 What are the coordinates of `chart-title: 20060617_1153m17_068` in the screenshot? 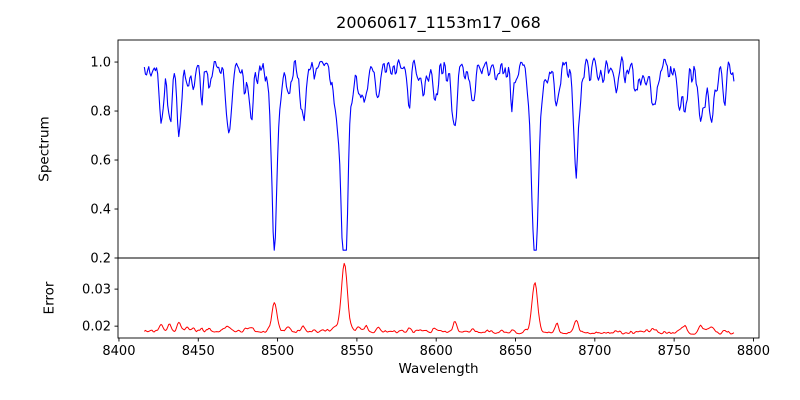 It's located at (438, 22).